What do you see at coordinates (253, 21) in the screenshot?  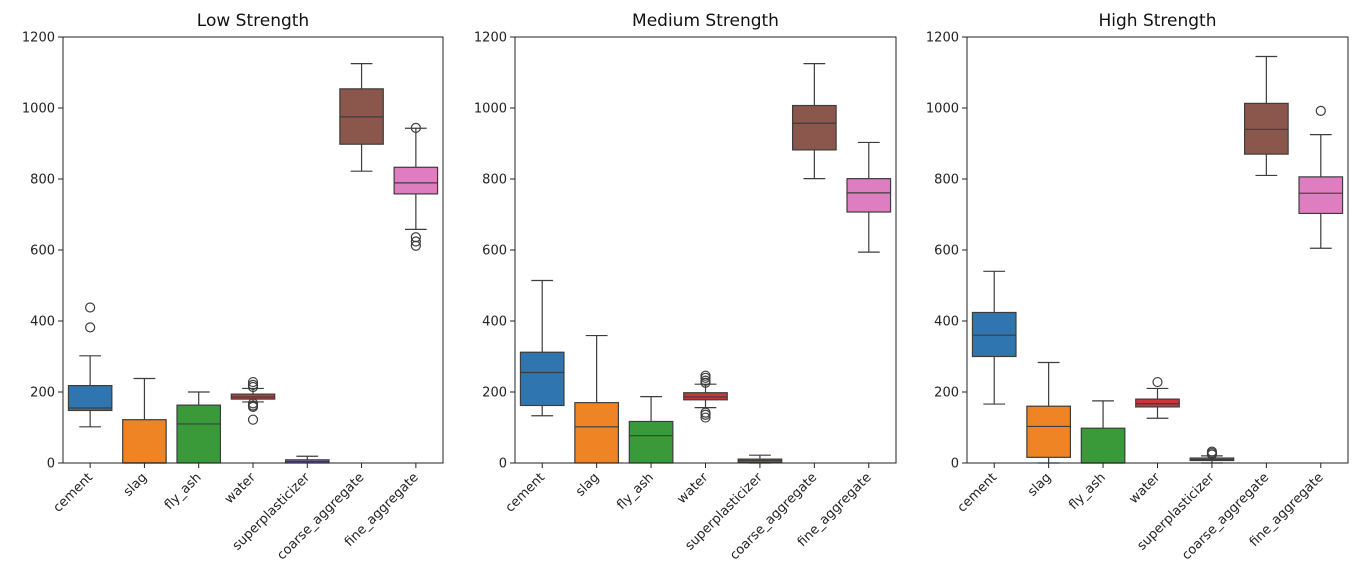 I see `chart-title: Low Strength` at bounding box center [253, 21].